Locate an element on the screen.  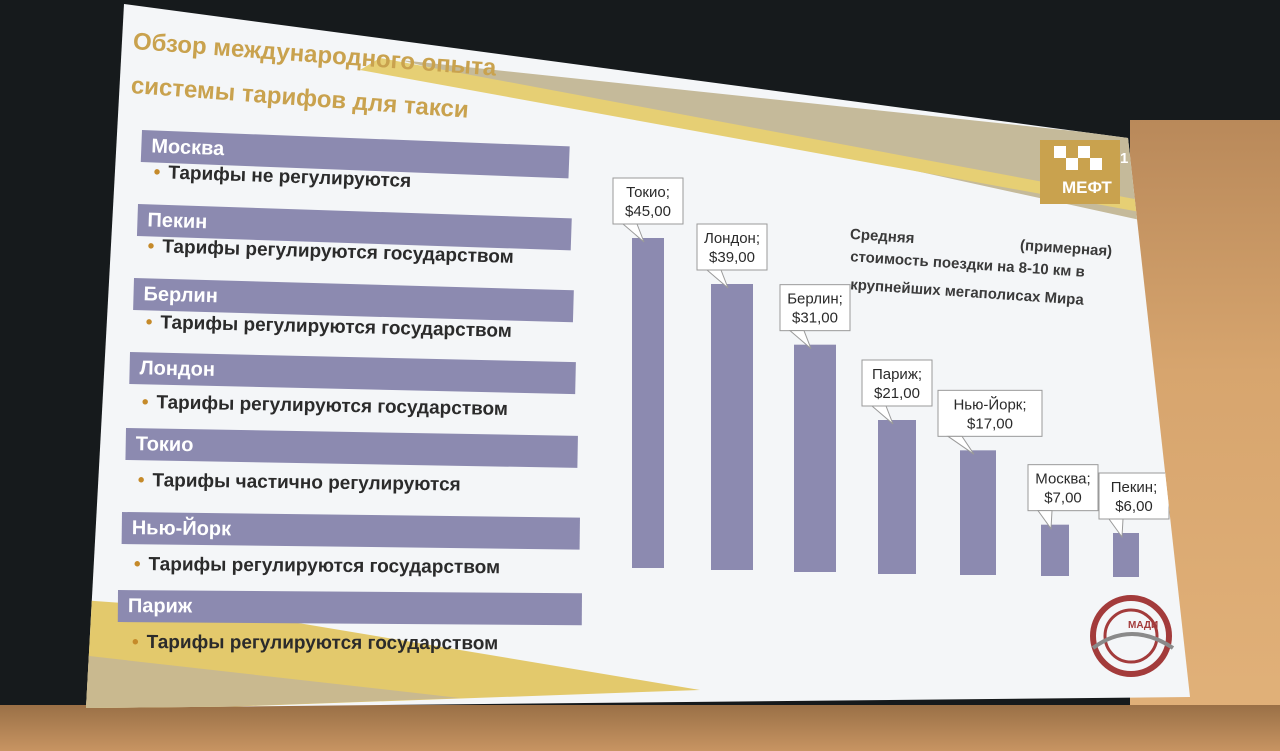
madi-label: МАДИ is located at coordinates (1143, 625).